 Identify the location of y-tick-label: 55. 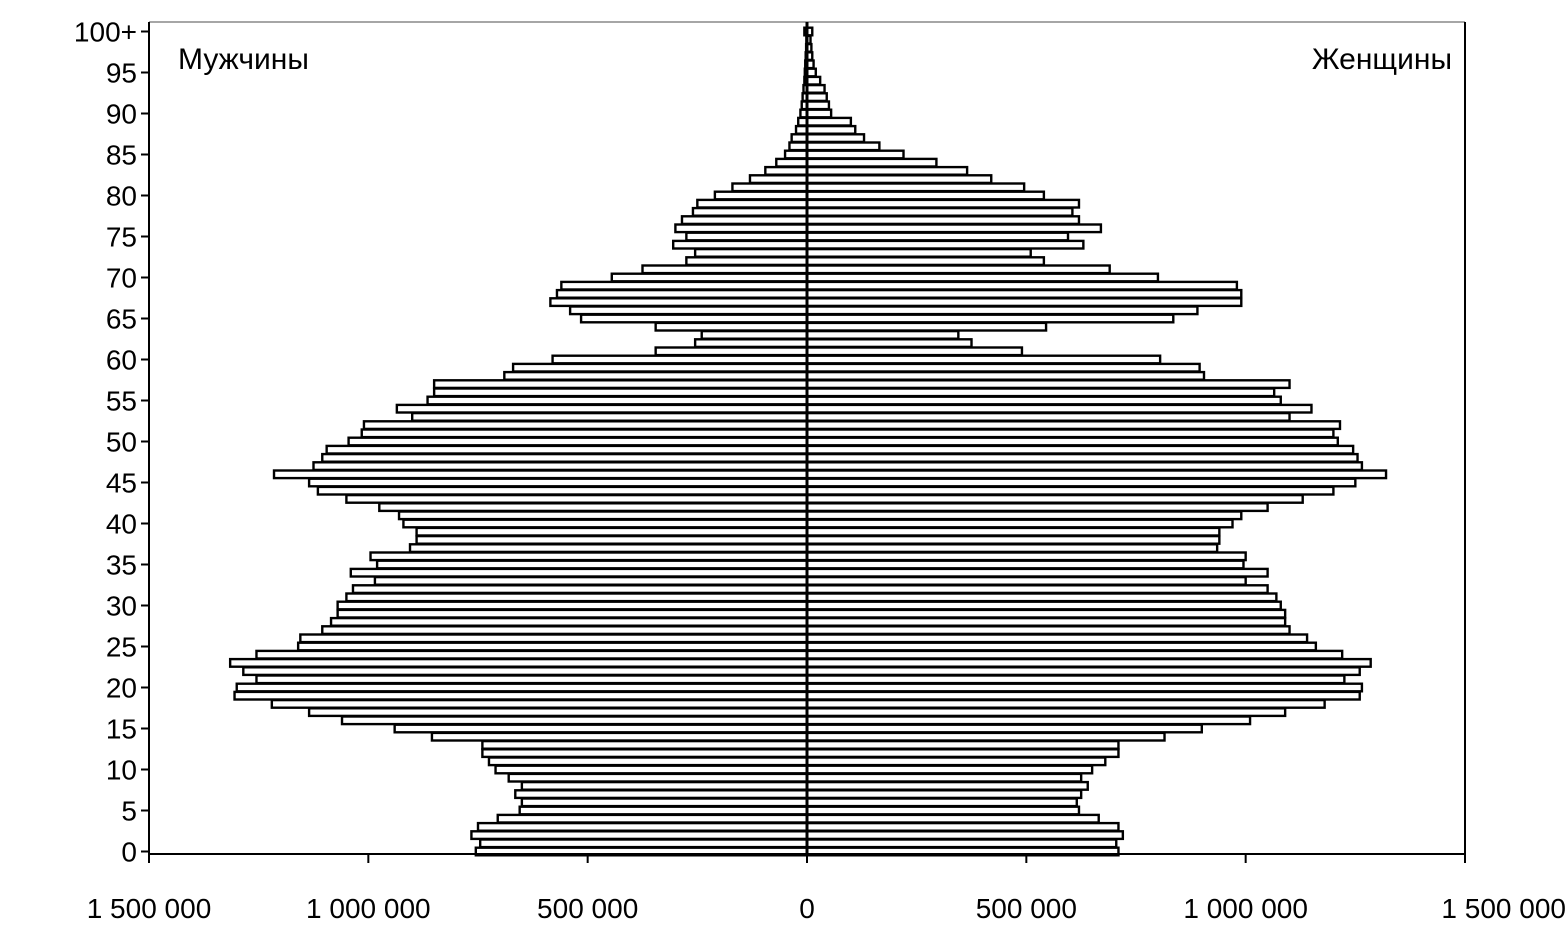
(121, 401).